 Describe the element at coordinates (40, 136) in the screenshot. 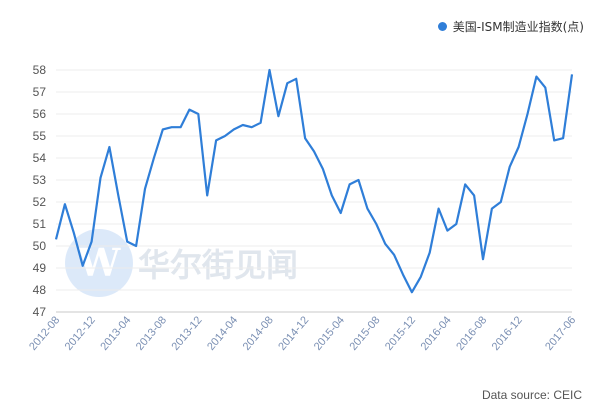

I see `y-tick-label: 55` at that location.